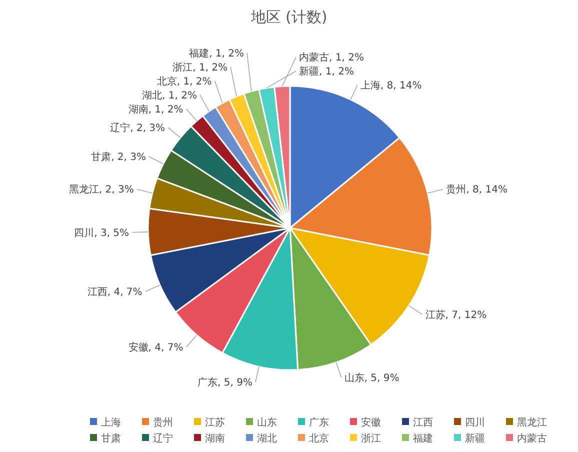  I want to click on legend-label: 甘肃, so click(111, 438).